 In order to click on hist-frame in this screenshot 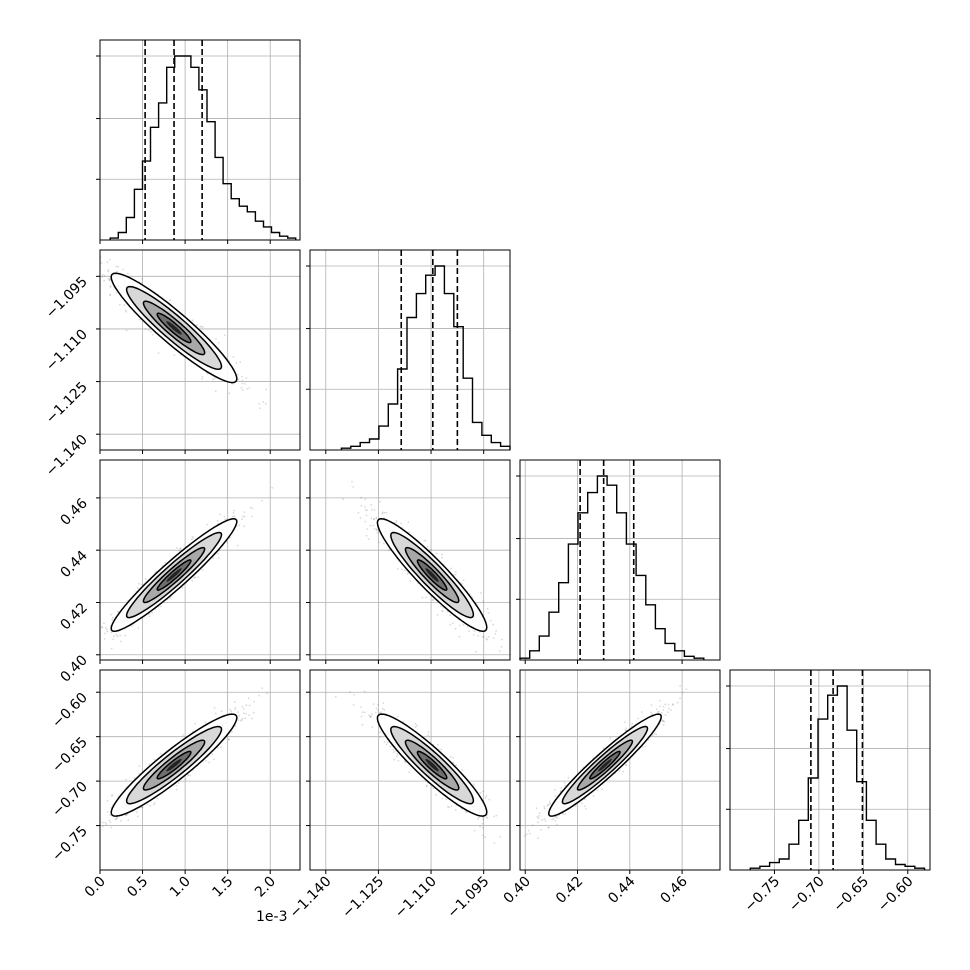, I will do `click(200, 140)`.